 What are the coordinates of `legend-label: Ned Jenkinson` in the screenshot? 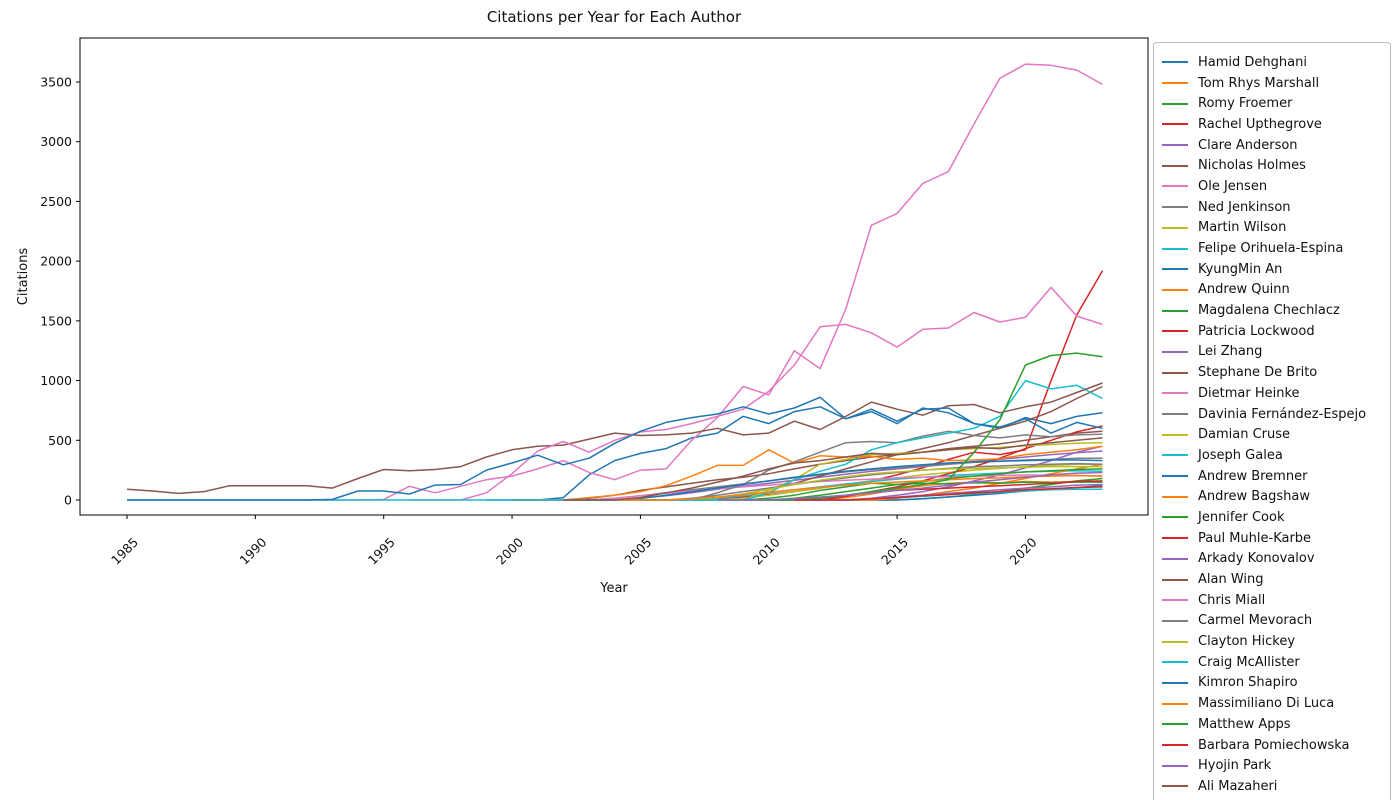 It's located at (1244, 207).